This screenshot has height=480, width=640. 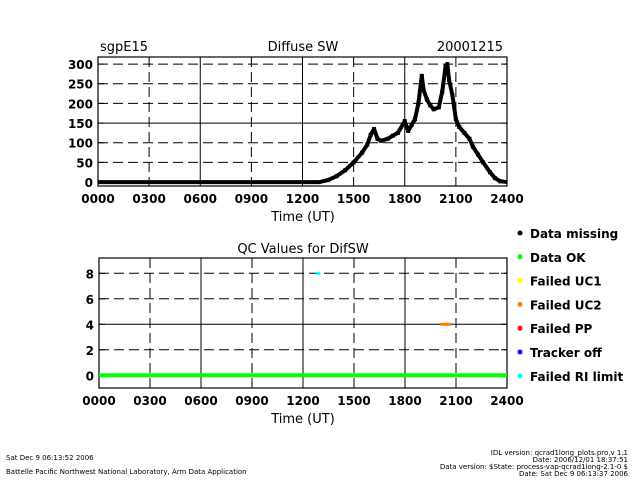 What do you see at coordinates (90, 351) in the screenshot?
I see `y-tick-label: 2` at bounding box center [90, 351].